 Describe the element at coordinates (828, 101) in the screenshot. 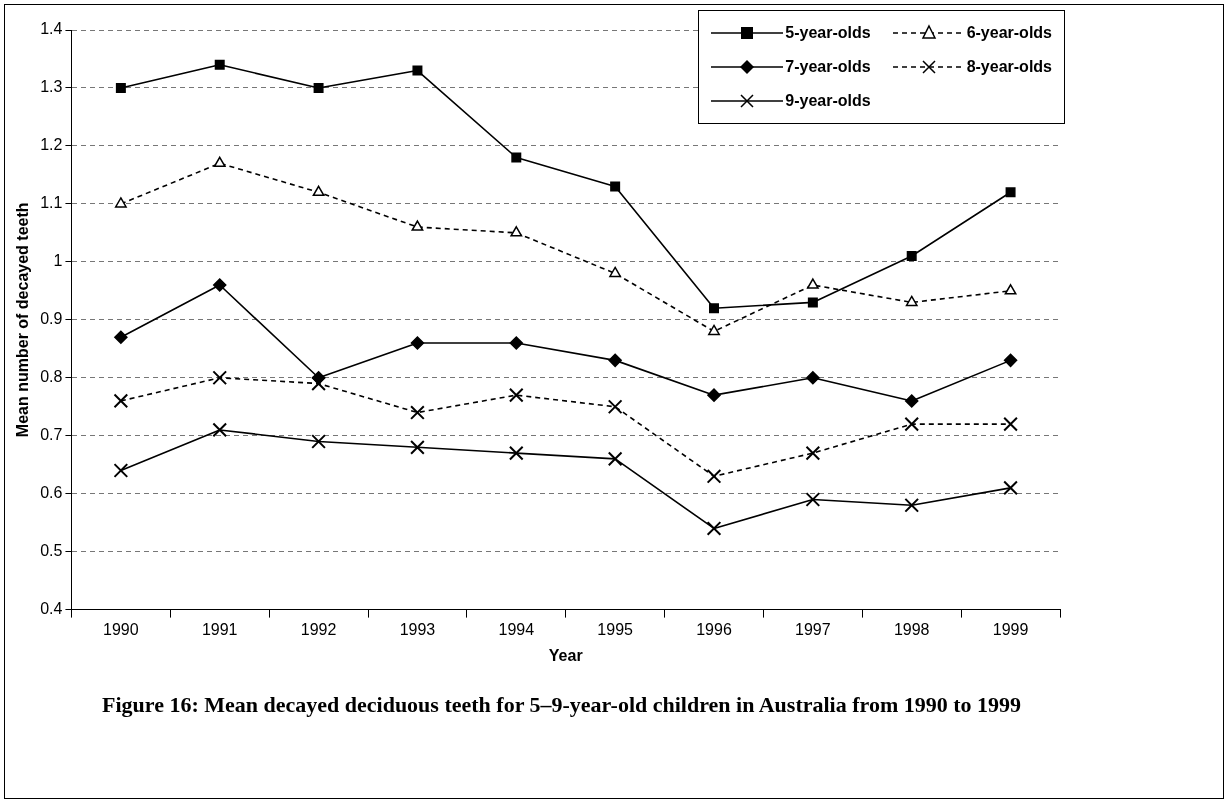

I see `legend-label: 9-year-olds` at that location.